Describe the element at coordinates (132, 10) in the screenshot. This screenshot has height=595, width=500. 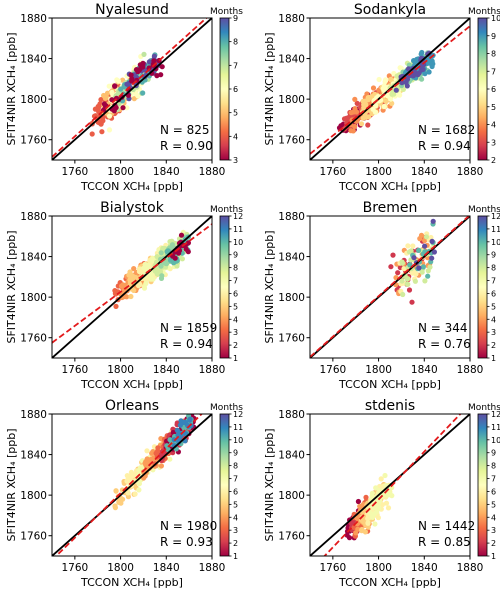
I see `panel-title: Nyalesund` at that location.